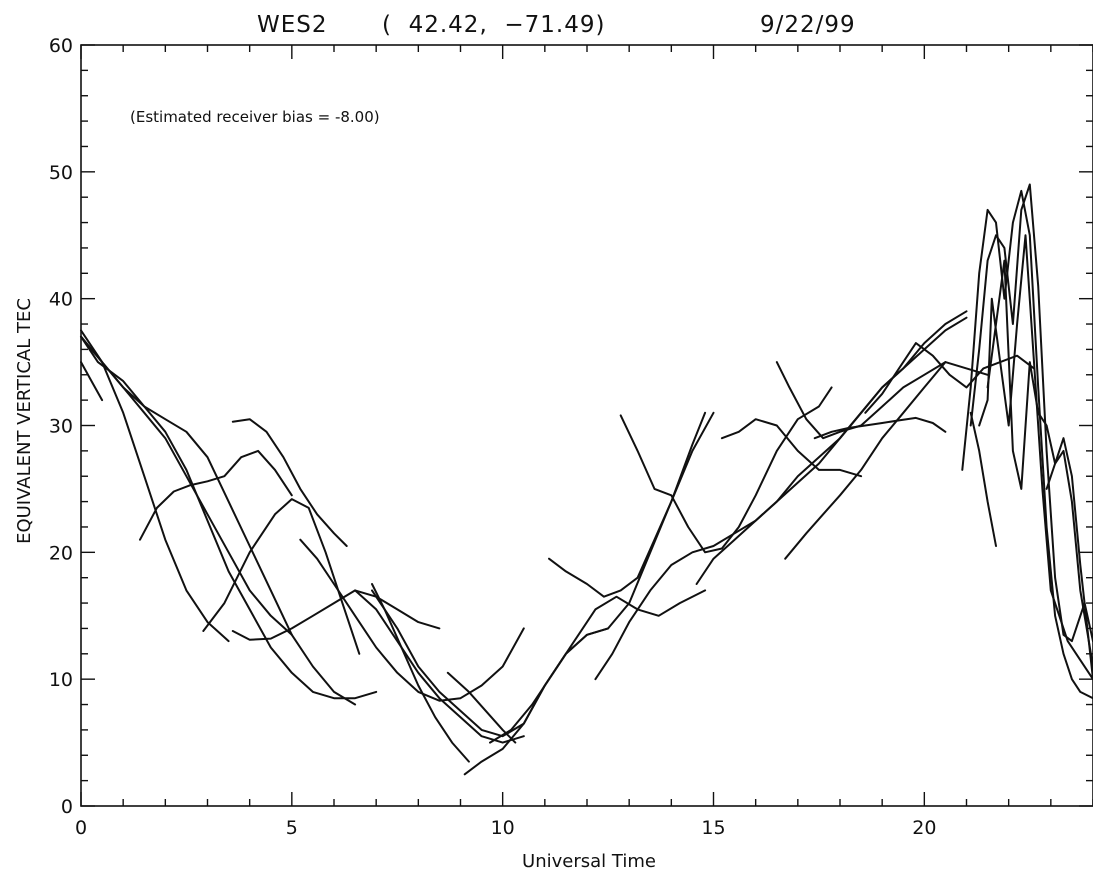  I want to click on chart-title-date: 9/22/99, so click(808, 25).